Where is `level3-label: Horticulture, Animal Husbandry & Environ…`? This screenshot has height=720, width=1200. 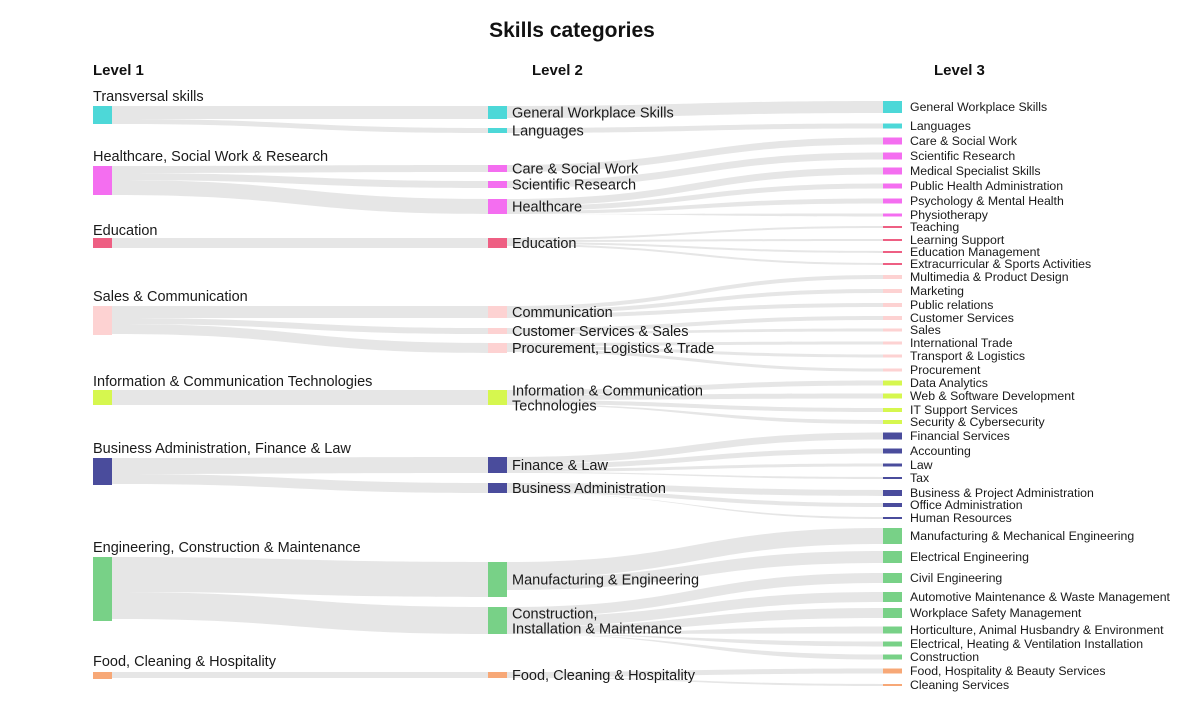 level3-label: Horticulture, Animal Husbandry & Environ… is located at coordinates (1037, 630).